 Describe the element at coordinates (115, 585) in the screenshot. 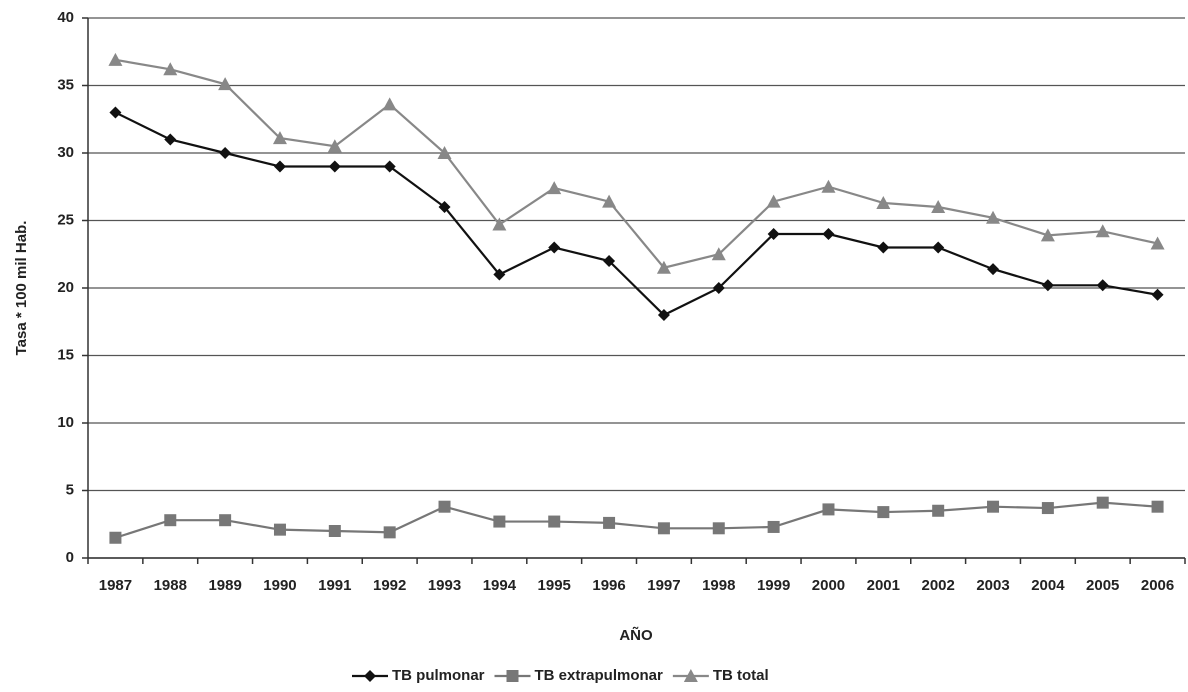

I see `x-tick-label: 1987` at that location.